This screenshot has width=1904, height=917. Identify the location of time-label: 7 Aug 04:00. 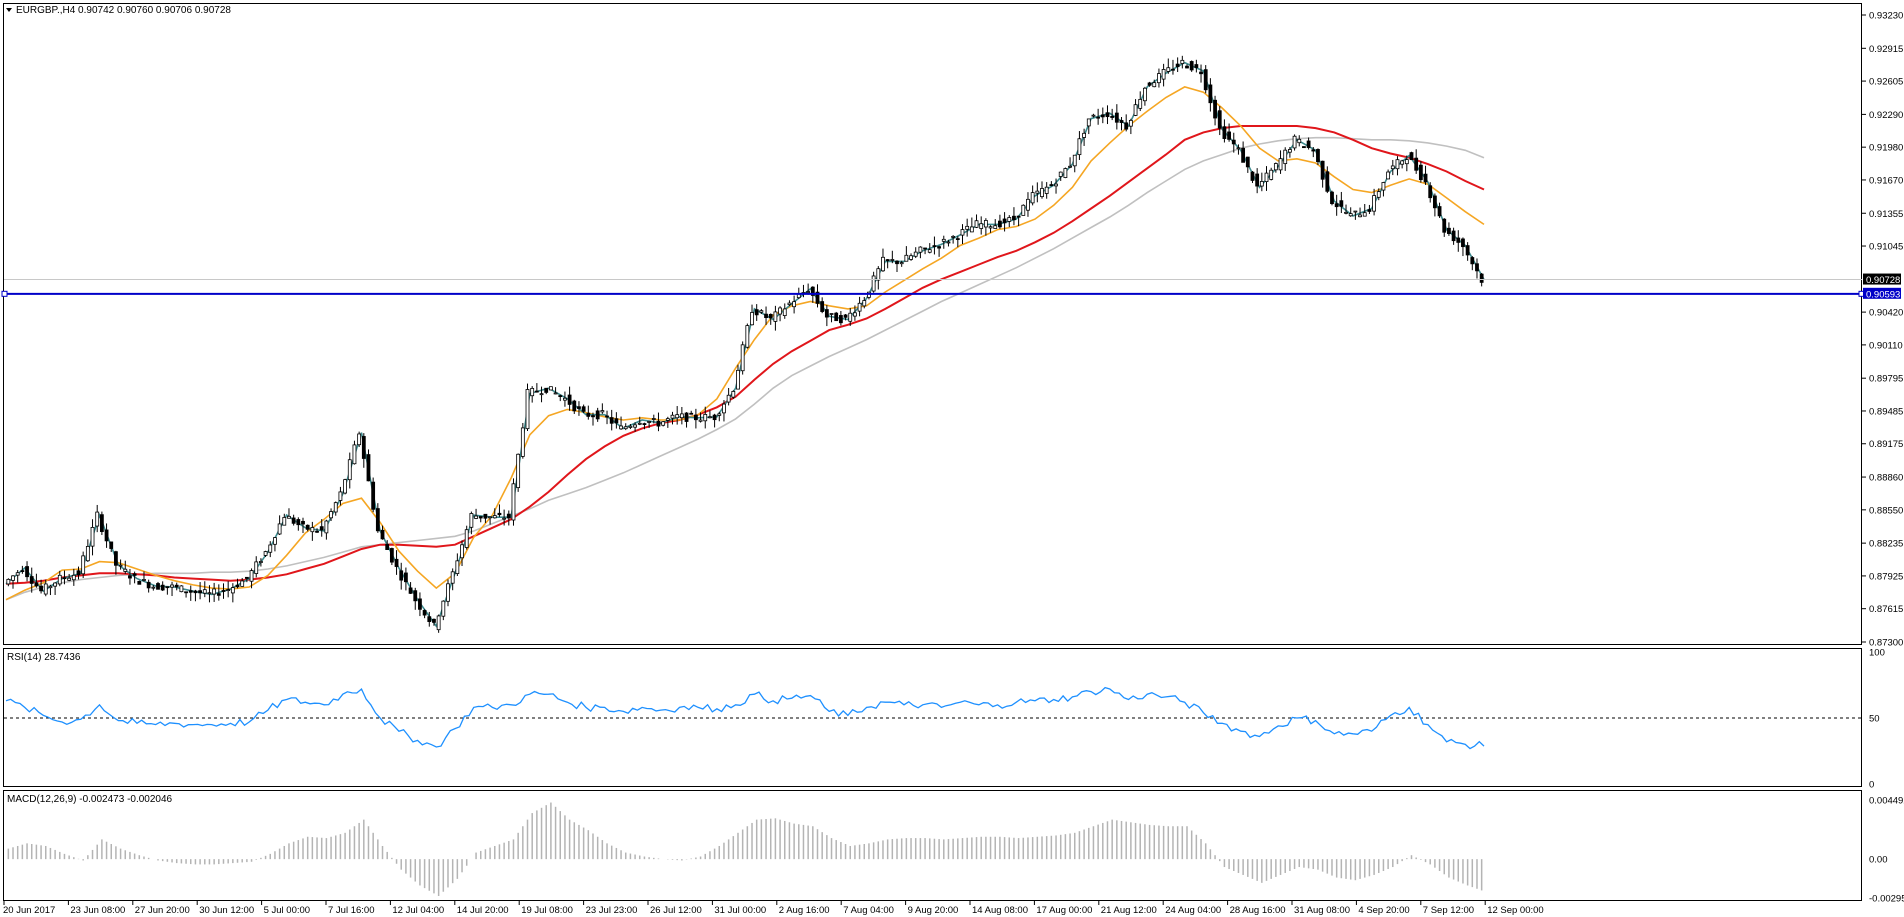
(868, 910).